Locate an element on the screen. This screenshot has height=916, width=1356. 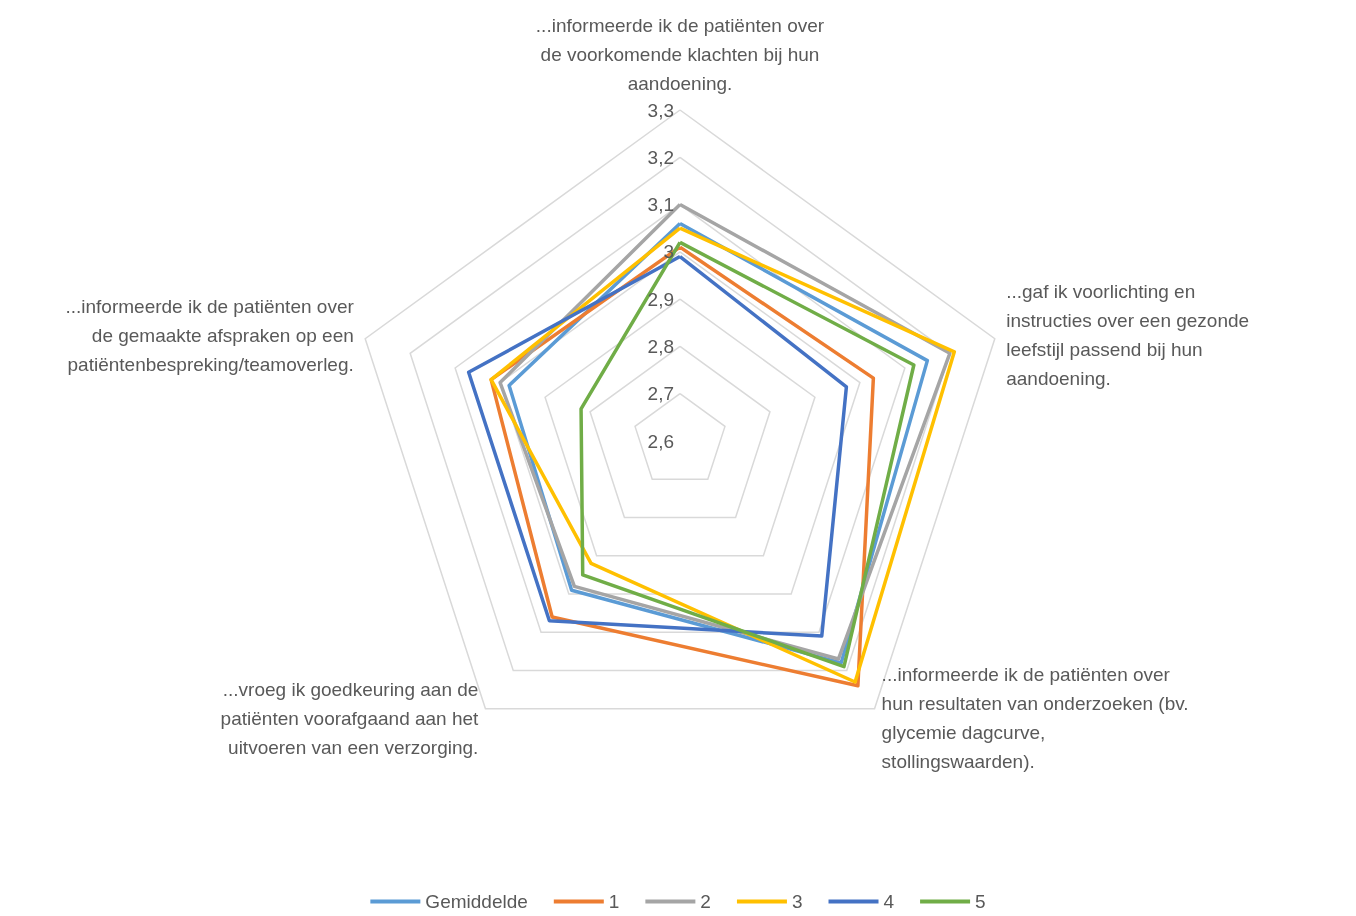
spoke-label: ...informeerde ik de patiënten over de gemaakte afspraken op een patiëntenbespreking/teamoverleg. is located at coordinates (210, 335).